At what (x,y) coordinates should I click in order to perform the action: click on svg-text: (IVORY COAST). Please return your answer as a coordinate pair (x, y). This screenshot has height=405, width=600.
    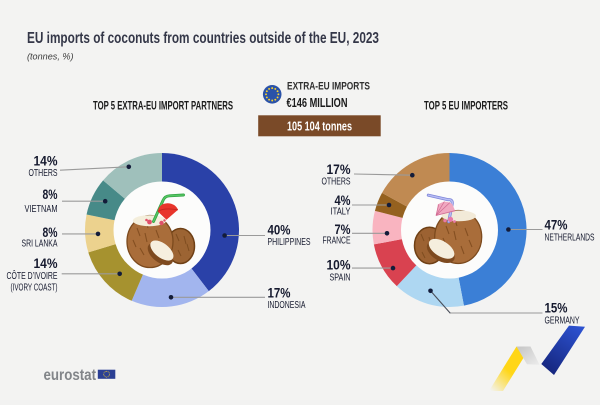
    Looking at the image, I should click on (34, 288).